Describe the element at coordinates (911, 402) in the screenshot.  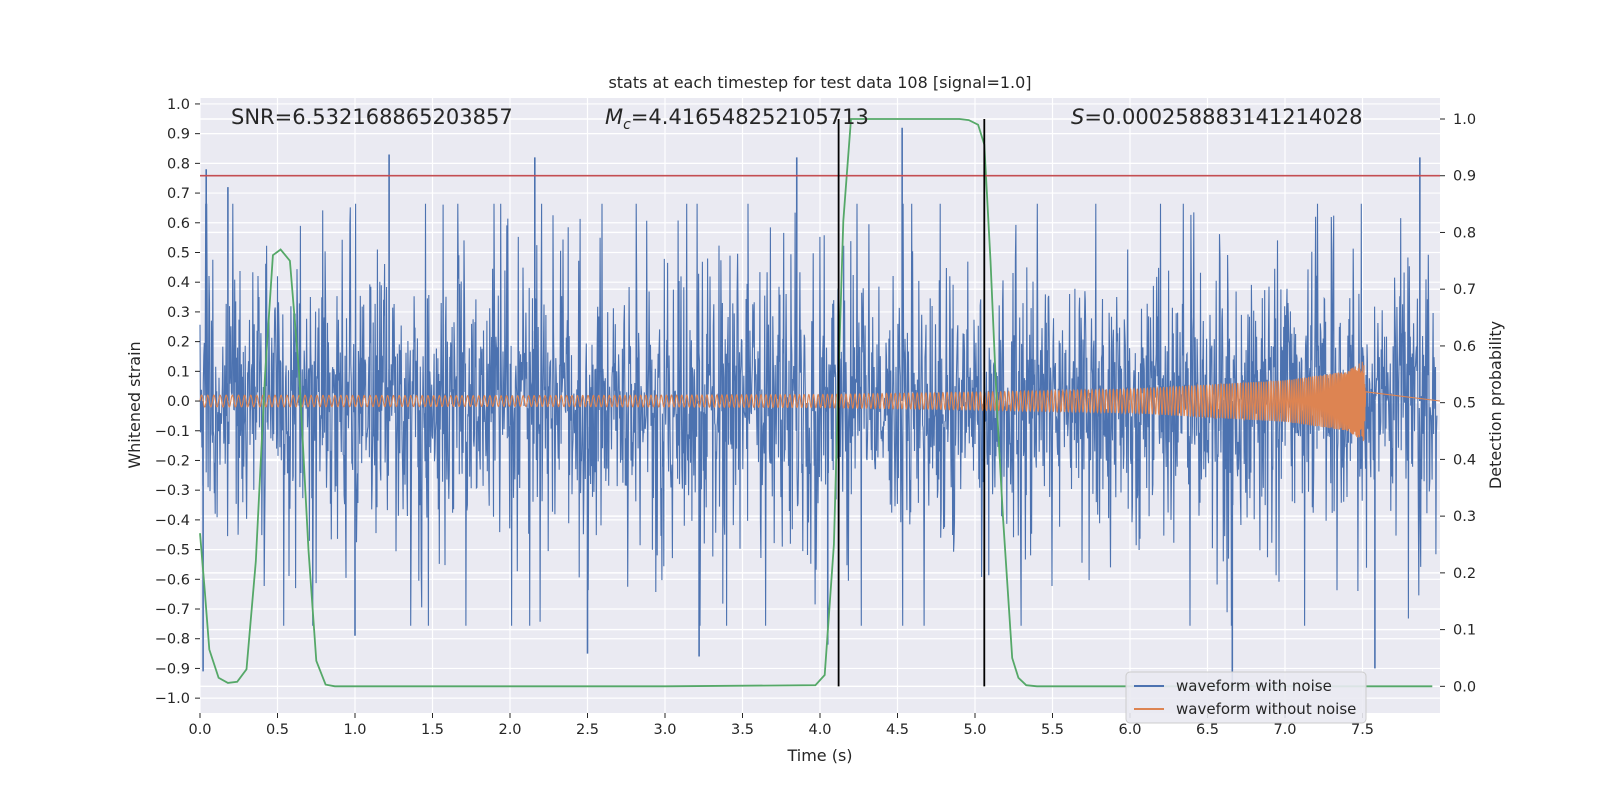
I see `marker-lines` at that location.